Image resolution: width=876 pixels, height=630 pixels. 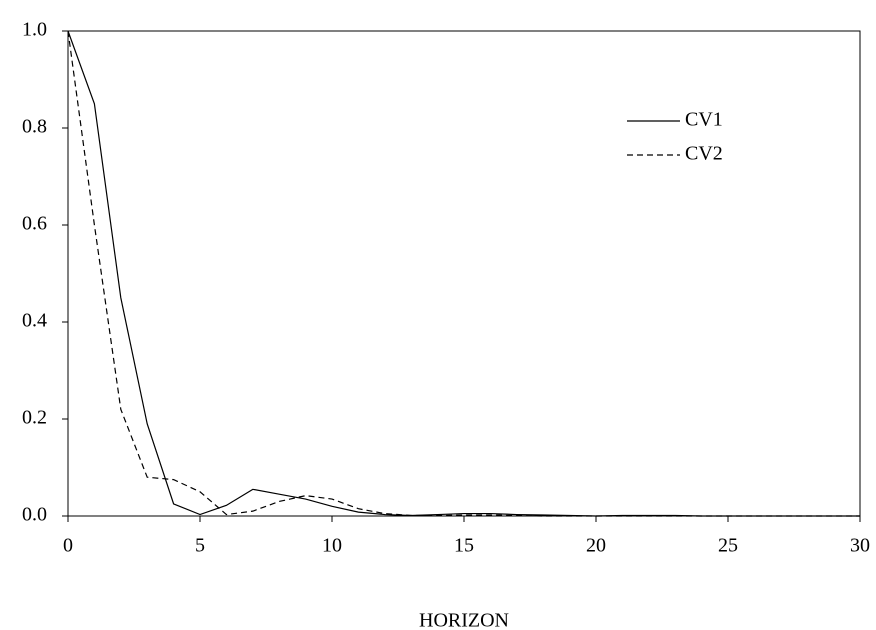 What do you see at coordinates (34, 321) in the screenshot?
I see `y-tick-label: 0.4` at bounding box center [34, 321].